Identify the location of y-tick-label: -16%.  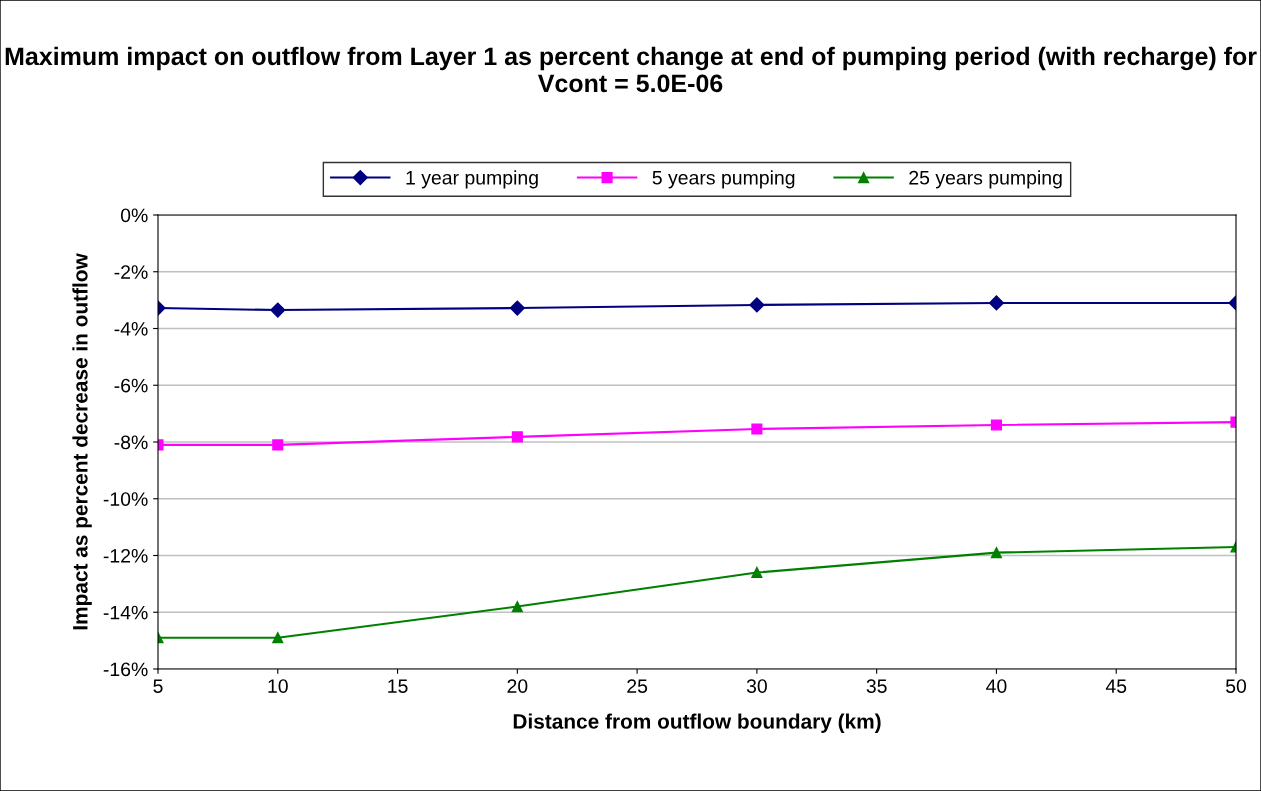
(125, 669).